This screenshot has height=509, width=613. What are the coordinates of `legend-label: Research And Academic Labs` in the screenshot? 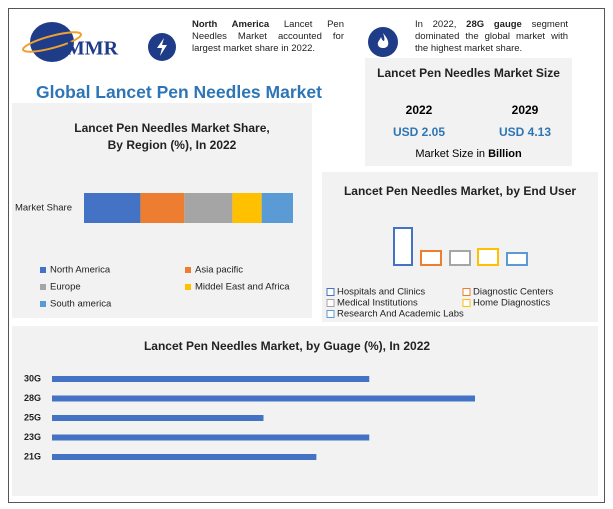 It's located at (400, 314).